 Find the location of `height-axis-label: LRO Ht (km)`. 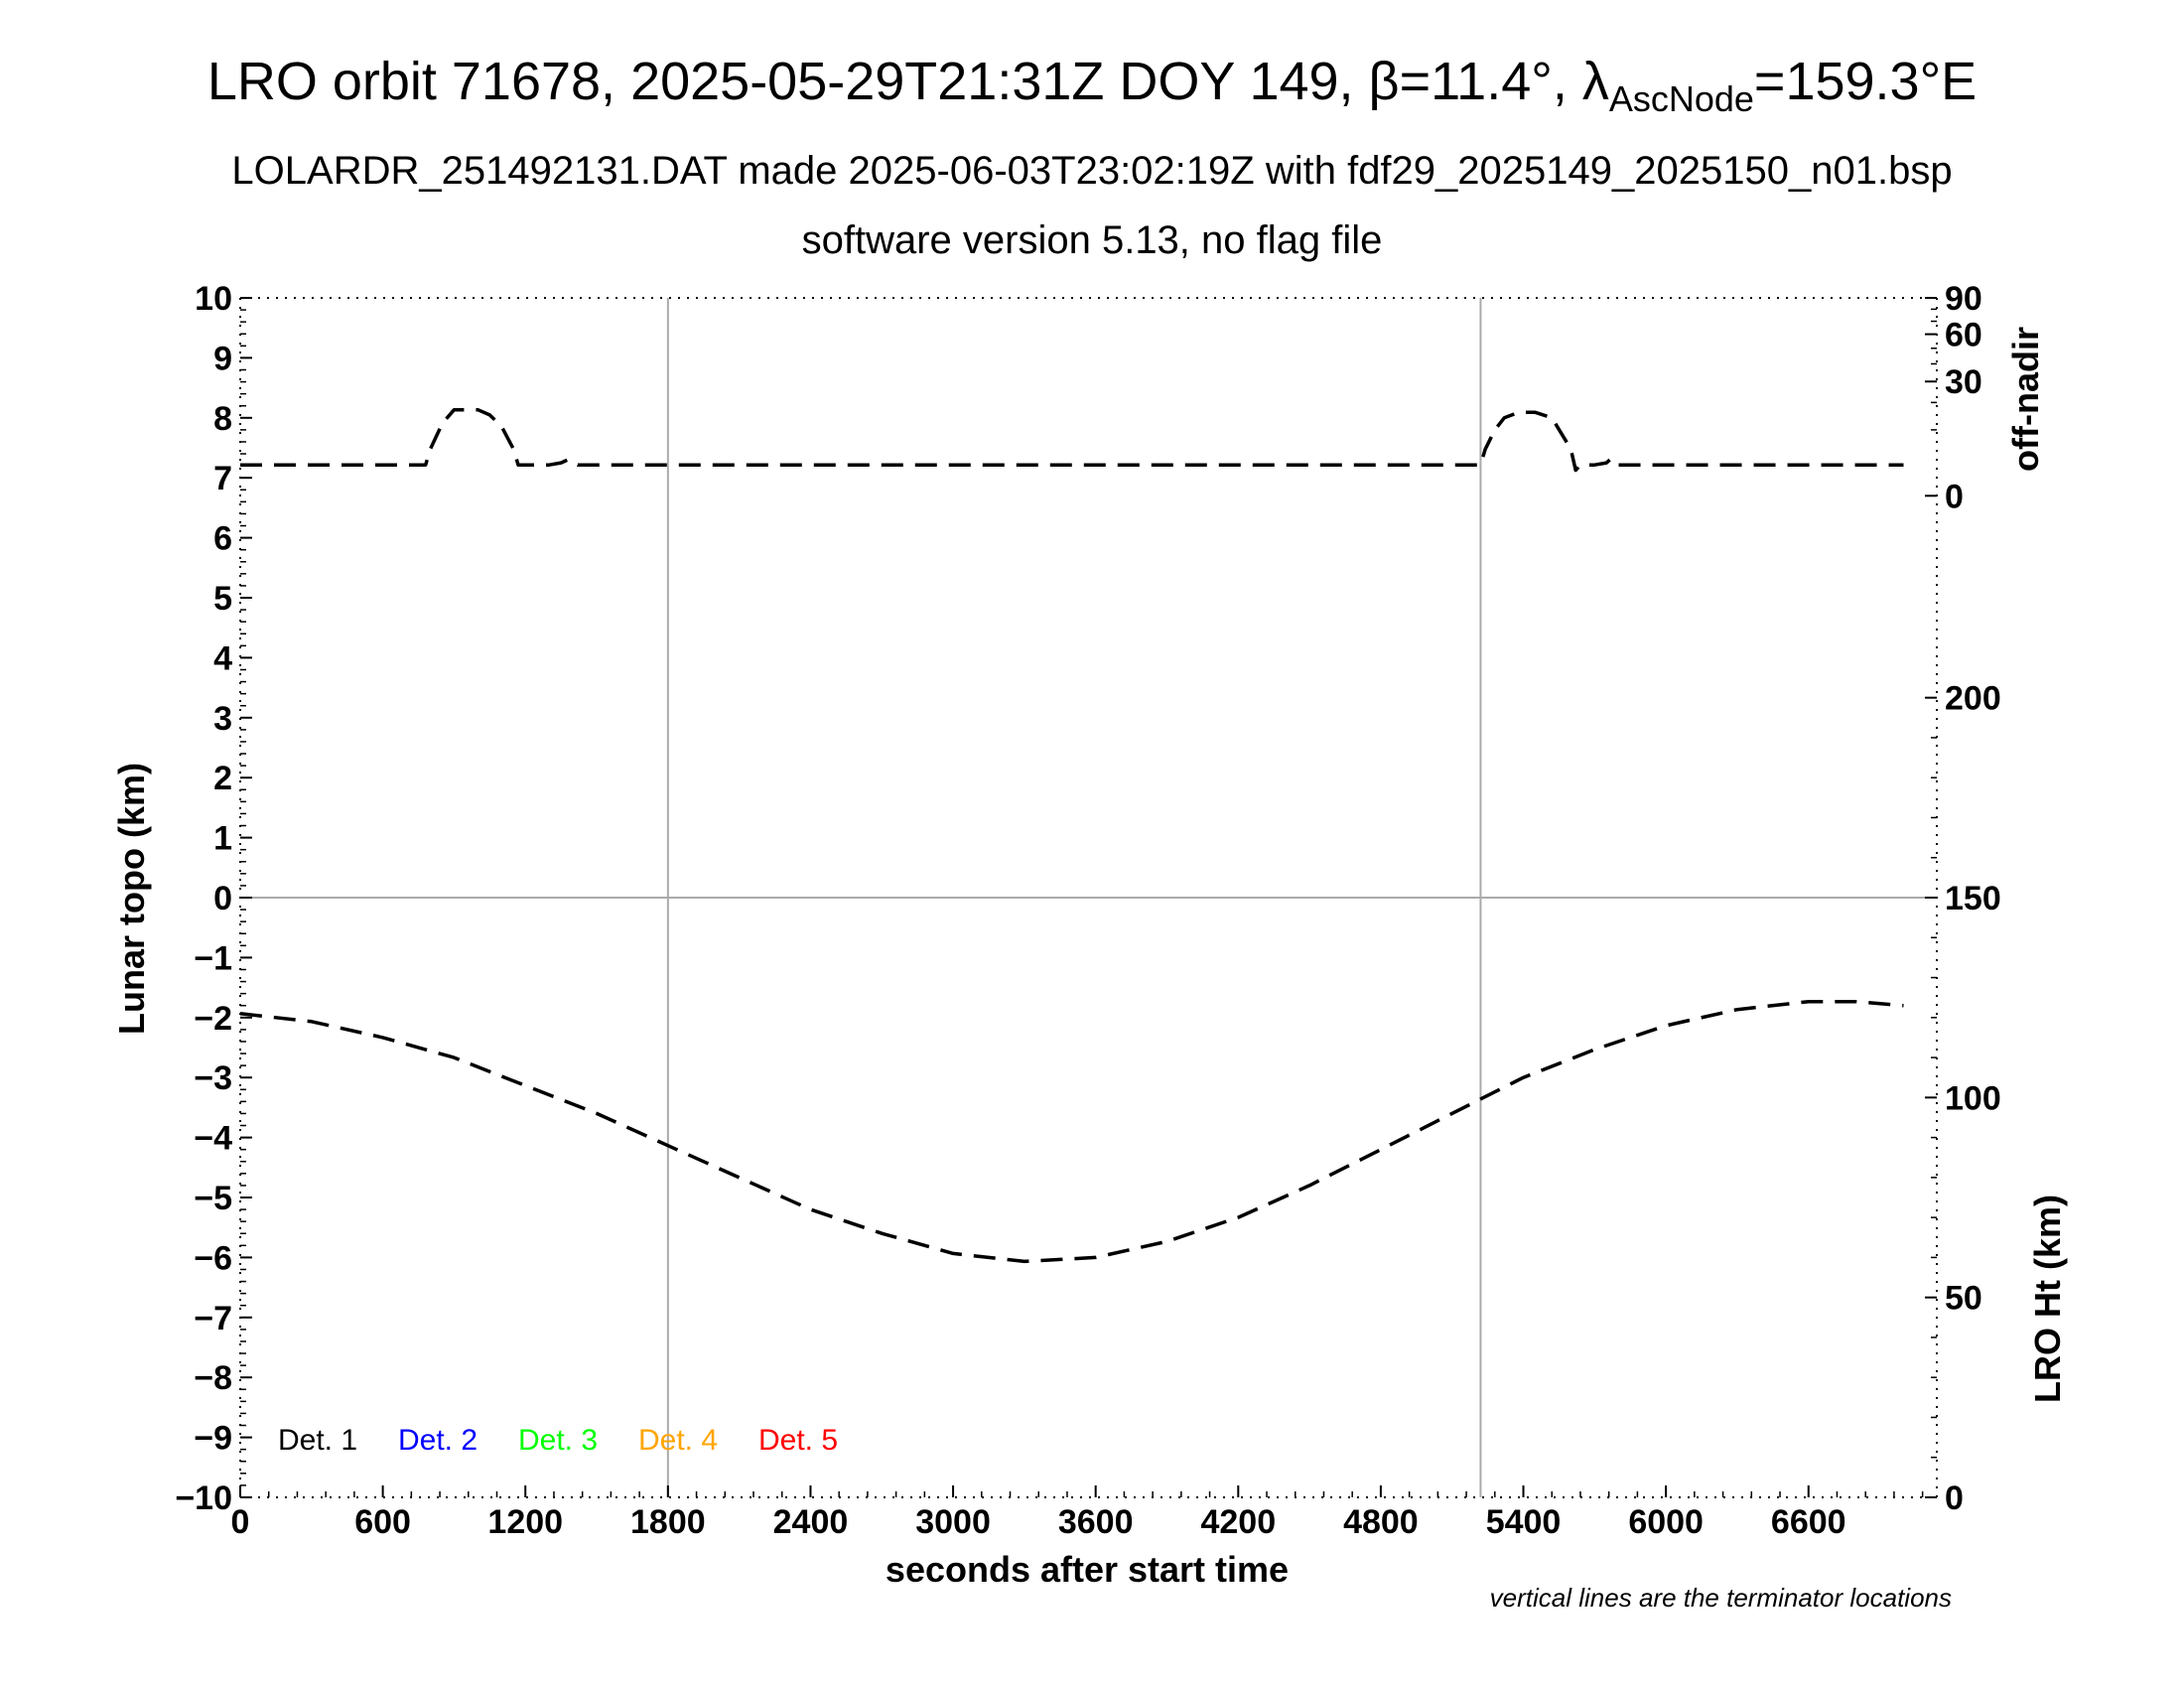

height-axis-label: LRO Ht (km) is located at coordinates (2047, 1299).